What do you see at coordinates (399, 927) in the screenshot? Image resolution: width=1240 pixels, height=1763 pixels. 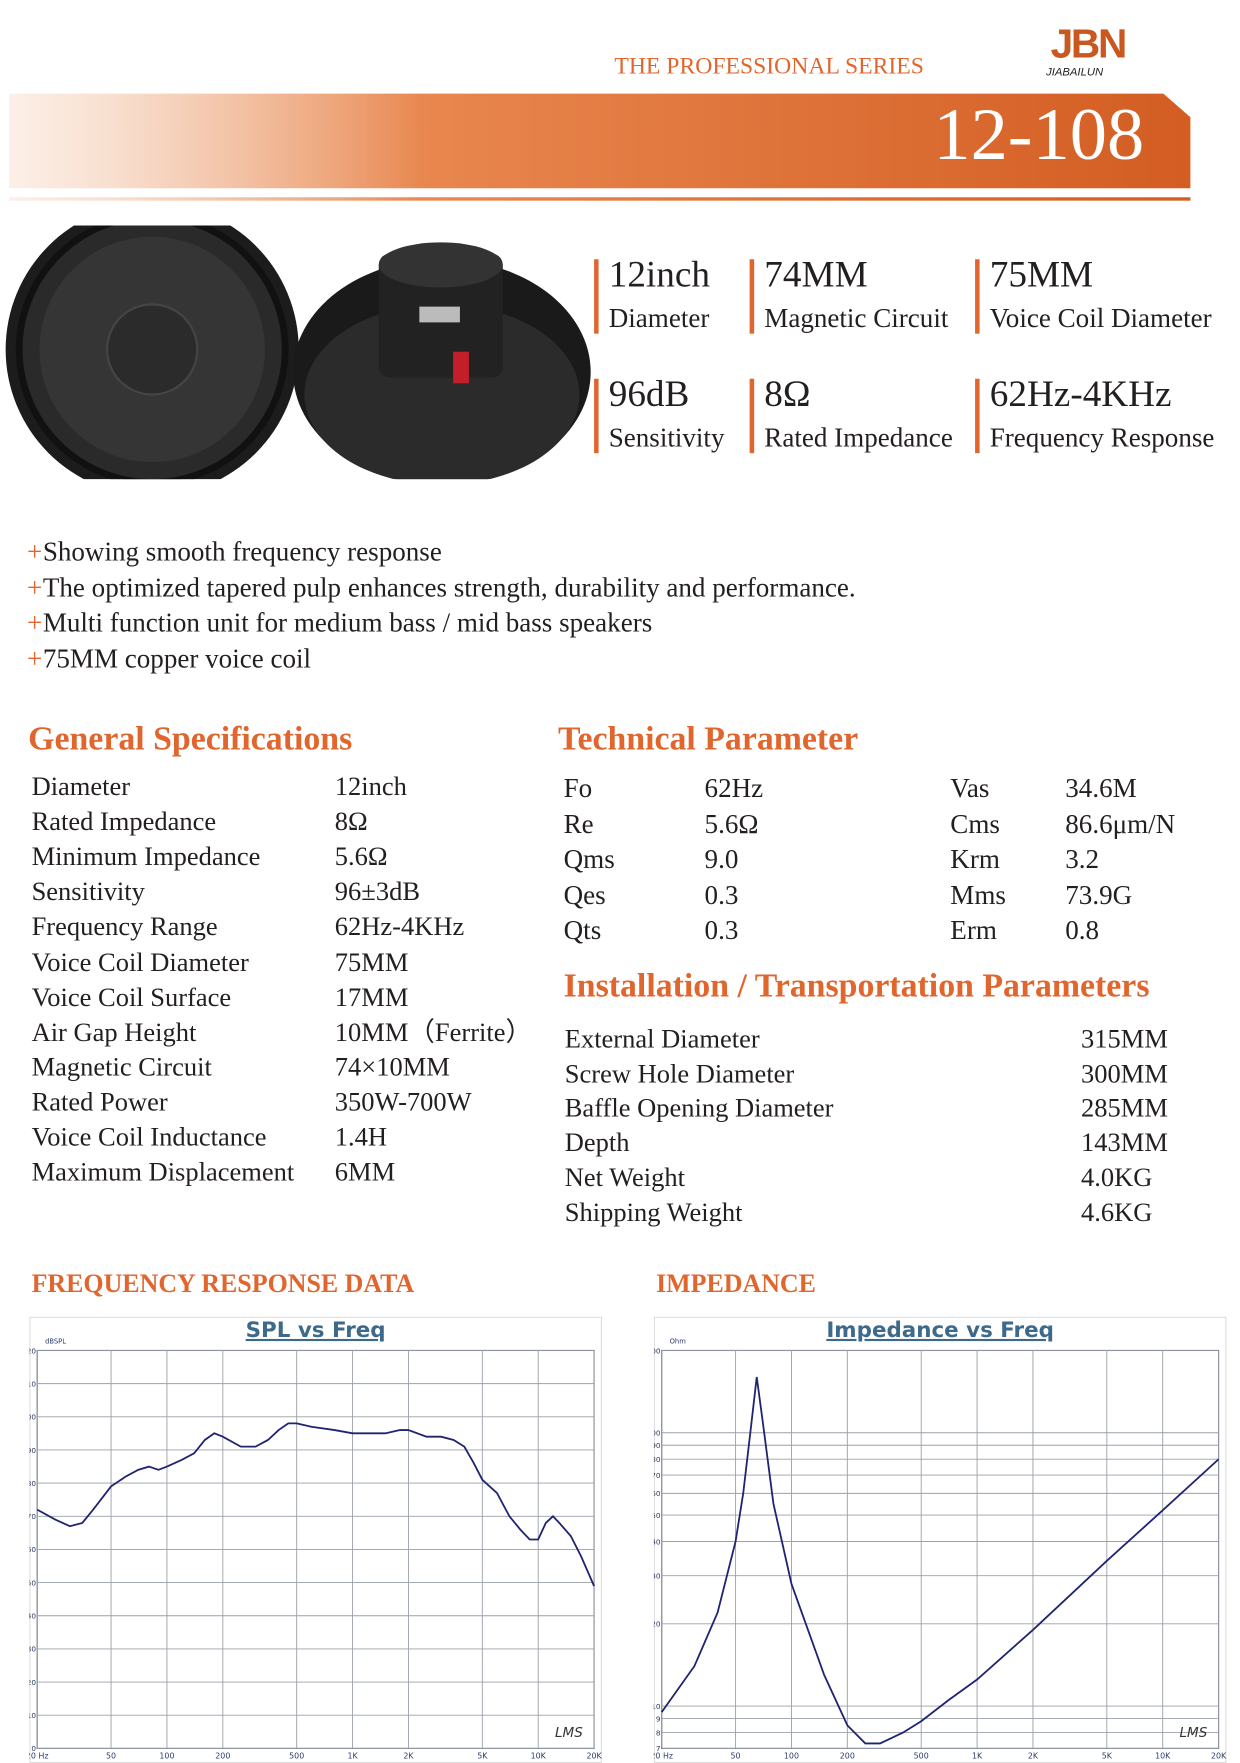 I see `spec-value: 62Hz-4KHz` at bounding box center [399, 927].